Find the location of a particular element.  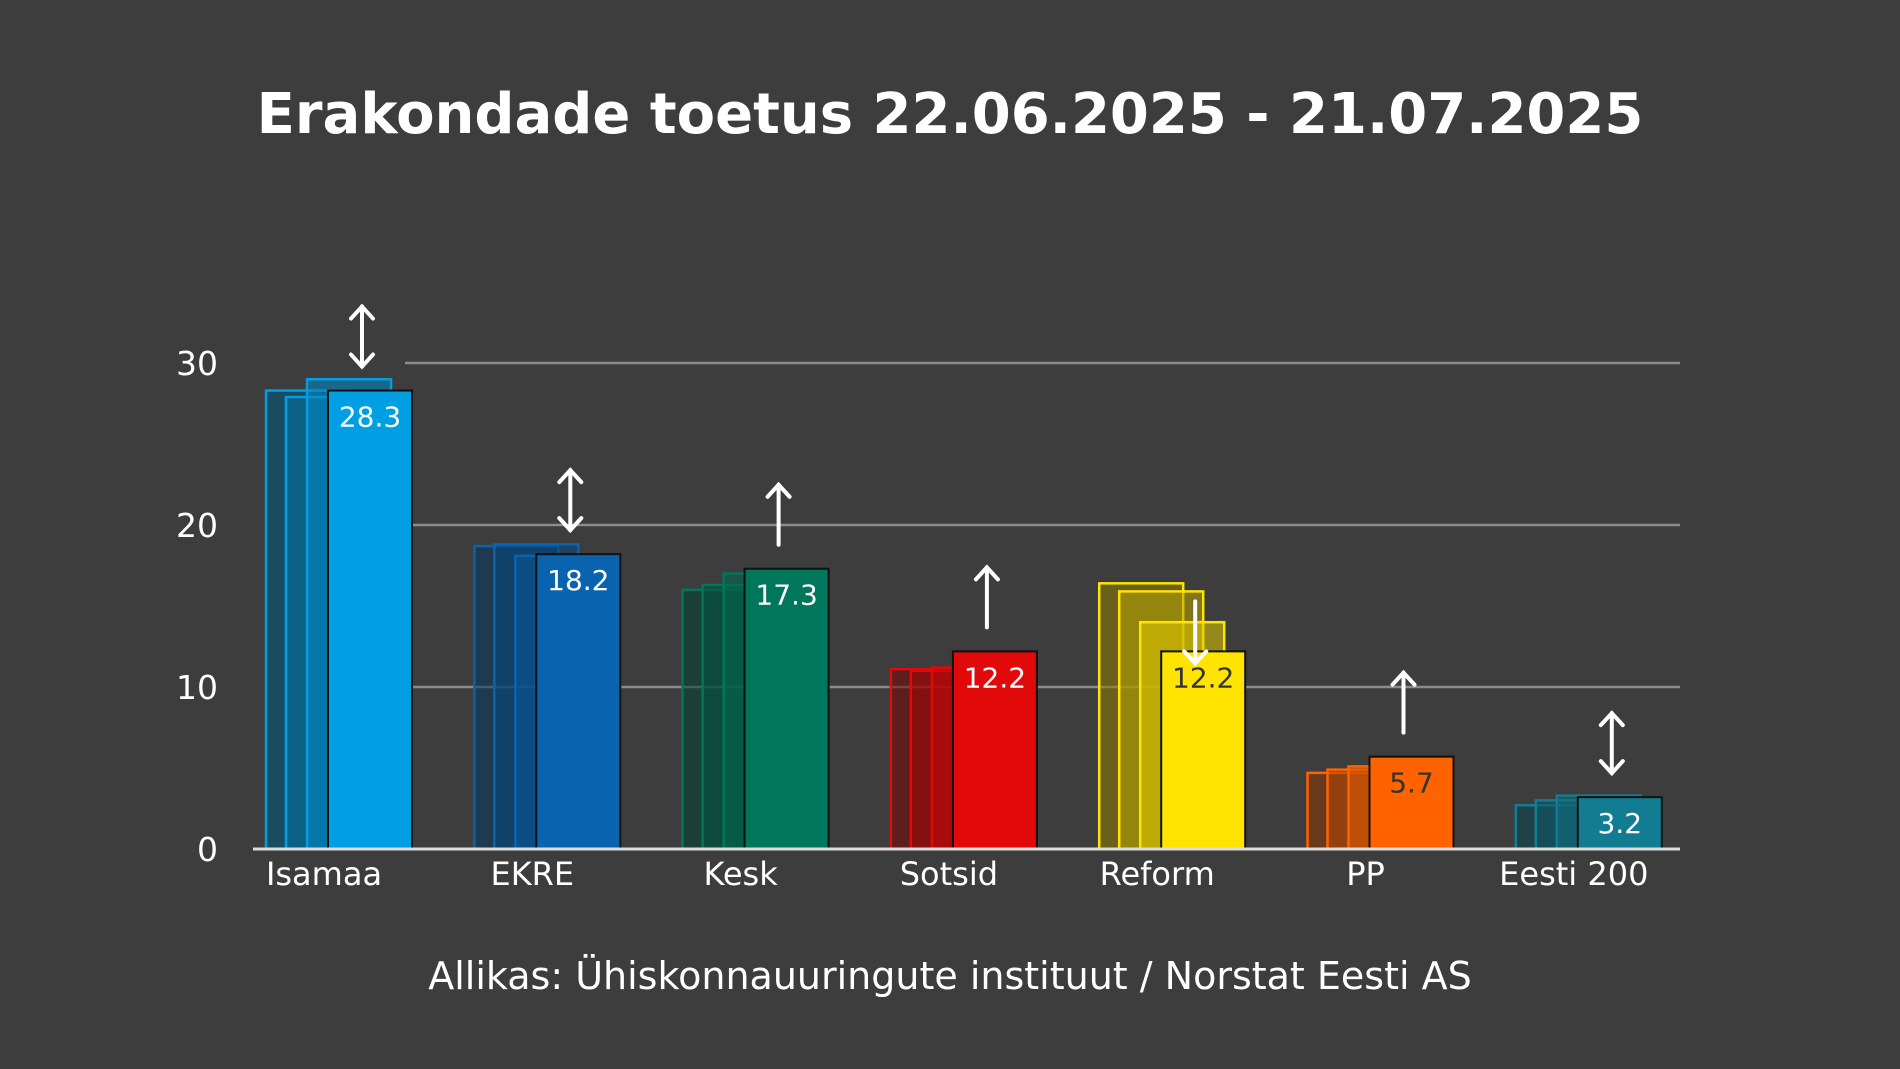

bar-value-label: 18.2 is located at coordinates (578, 580).